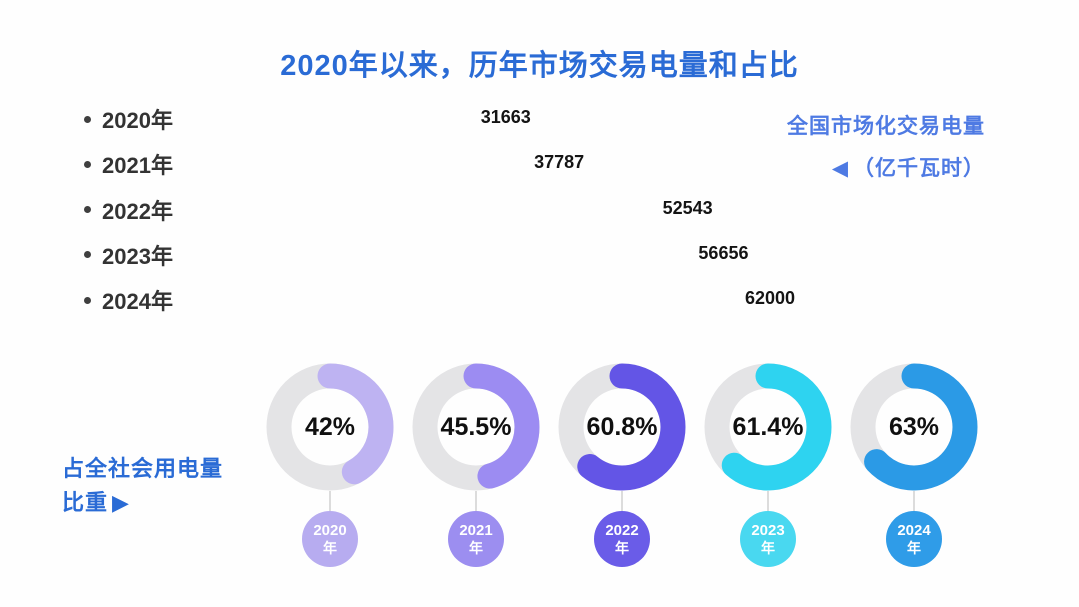  I want to click on share-axis-label-line1: 占全社会用电量, so click(143, 468).